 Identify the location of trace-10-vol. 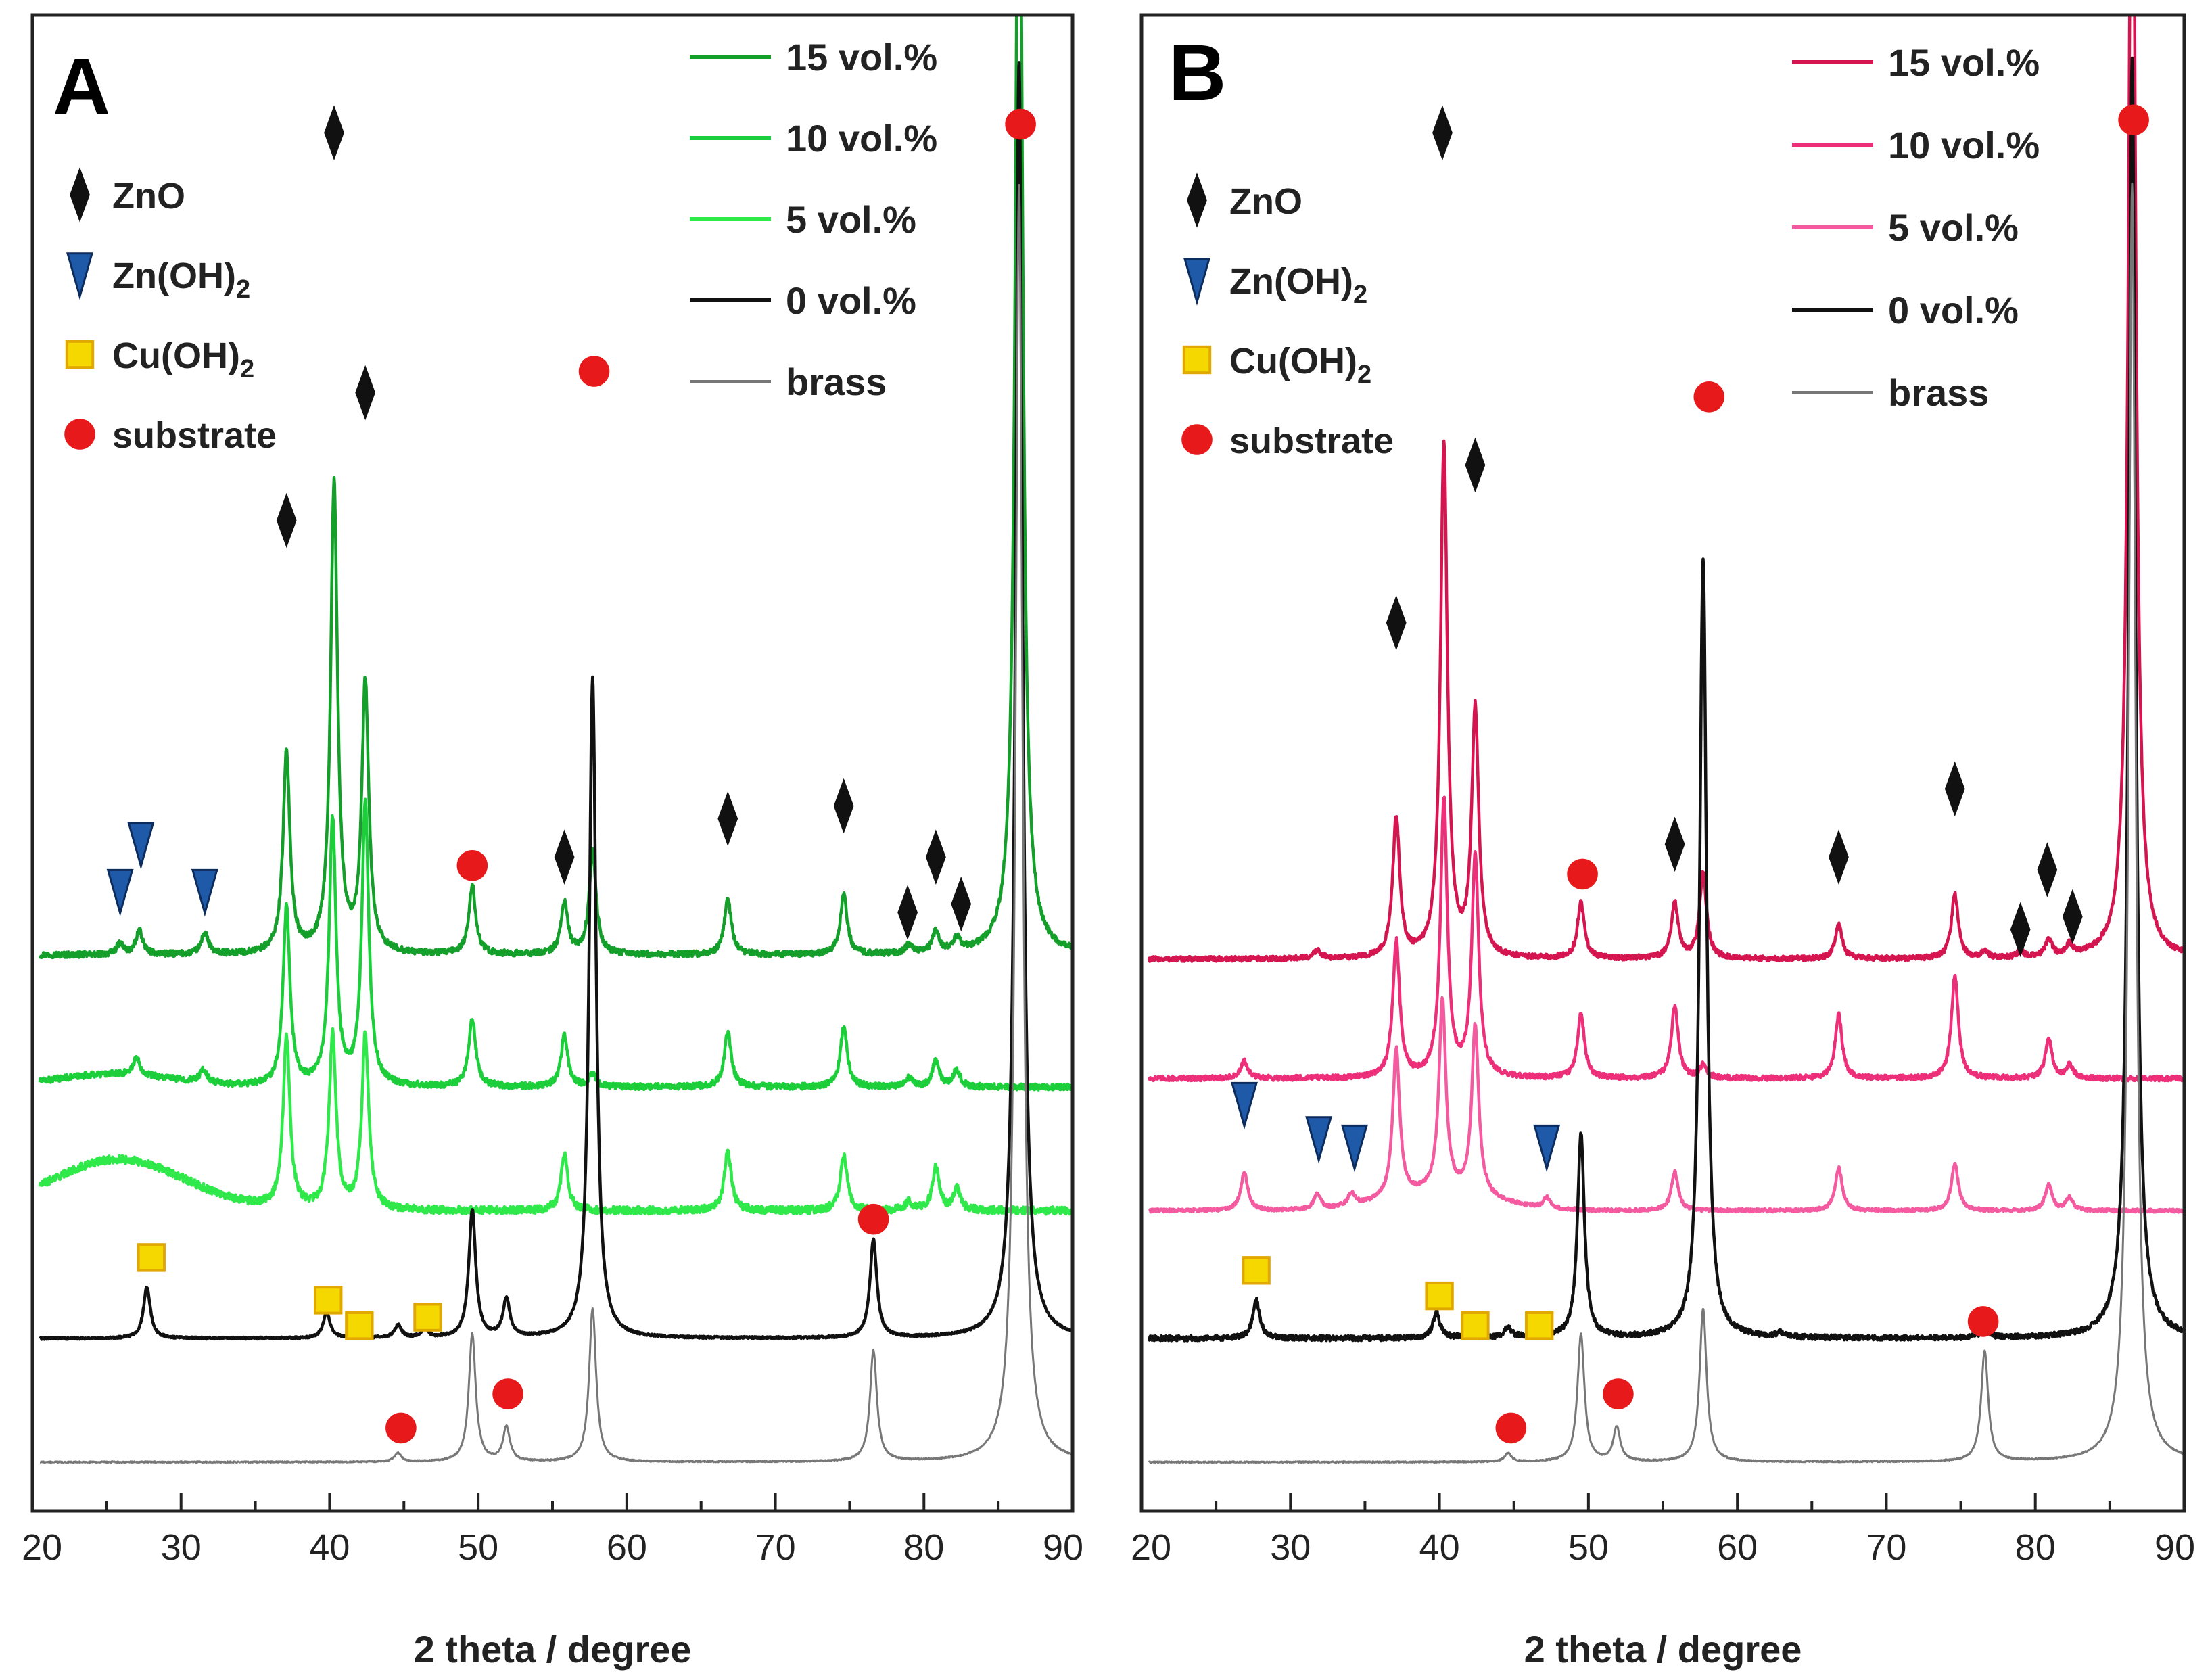
(555, 944).